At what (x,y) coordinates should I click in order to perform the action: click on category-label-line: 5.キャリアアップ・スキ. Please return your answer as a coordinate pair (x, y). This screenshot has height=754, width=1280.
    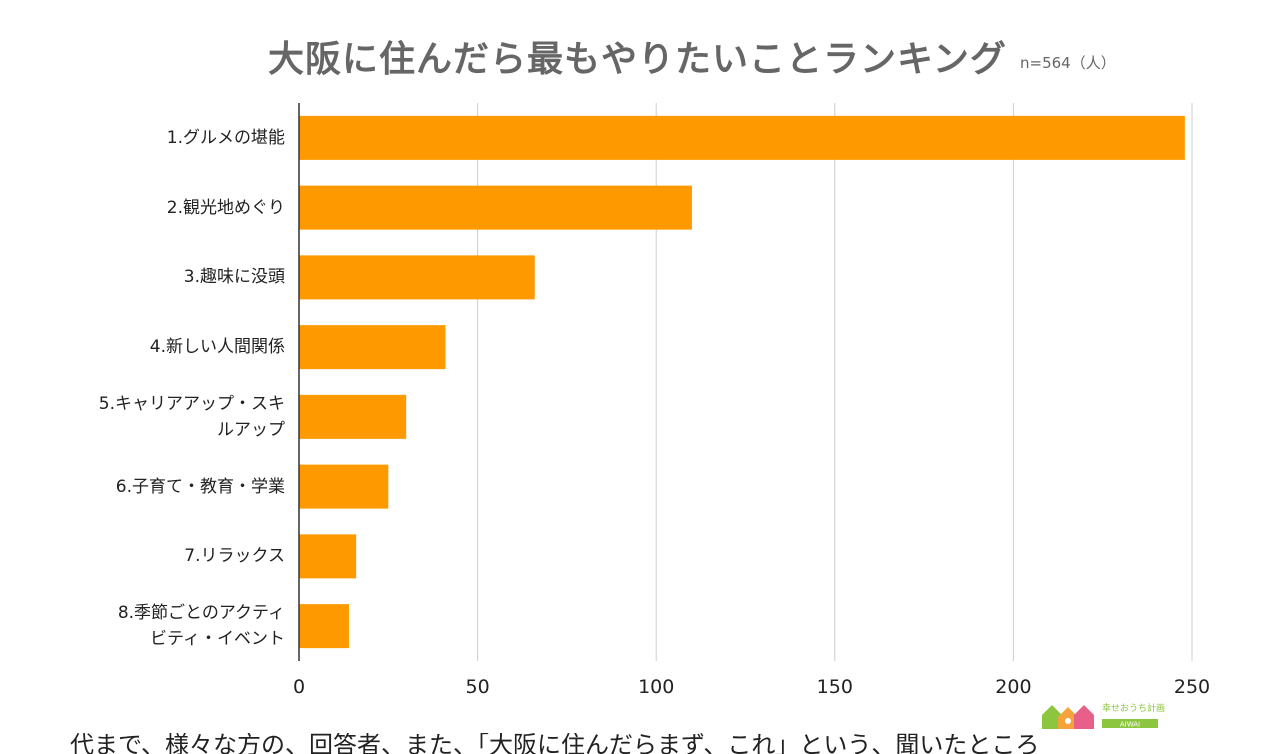
    Looking at the image, I should click on (191, 403).